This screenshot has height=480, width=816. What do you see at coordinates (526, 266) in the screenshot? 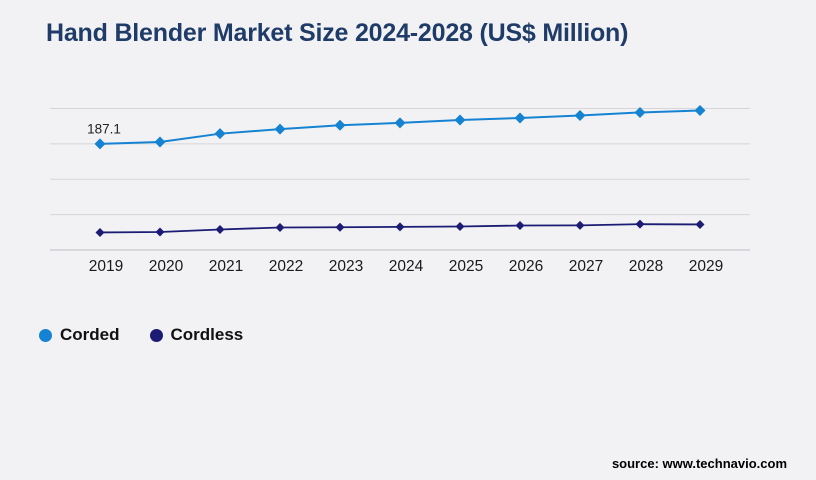
I see `x-tick-label-2026: 2026` at bounding box center [526, 266].